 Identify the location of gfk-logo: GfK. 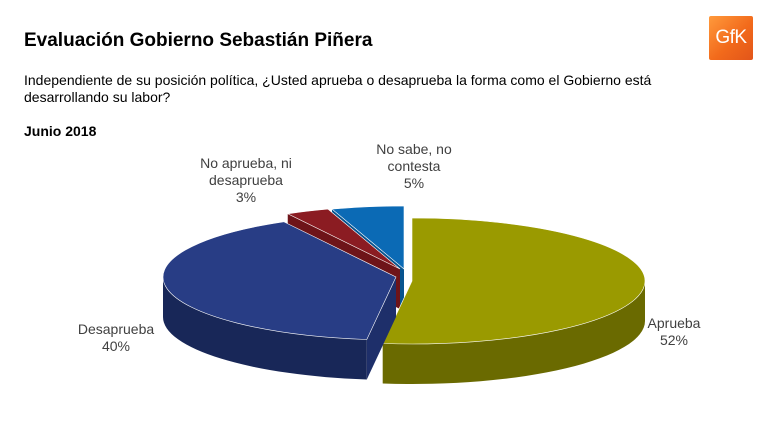
(731, 38).